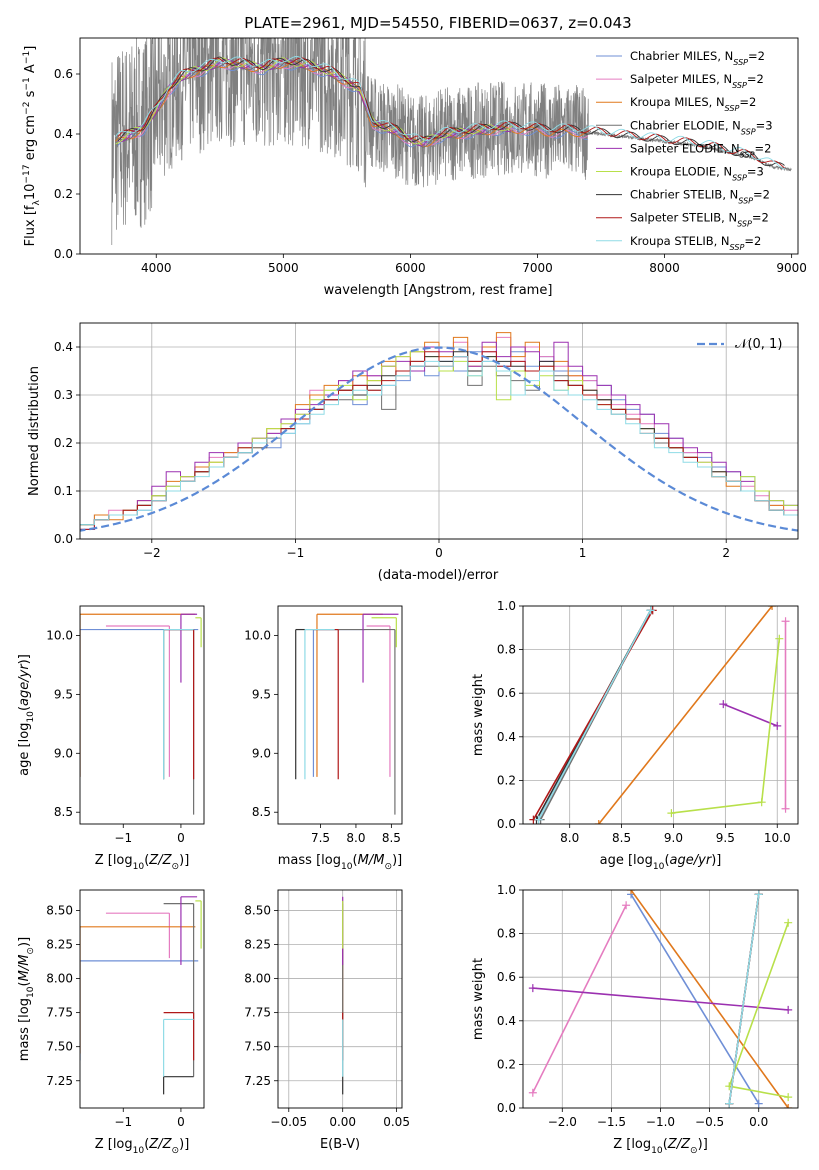 The image size is (819, 1170). I want to click on y-tick-label: 8.25, so click(257, 945).